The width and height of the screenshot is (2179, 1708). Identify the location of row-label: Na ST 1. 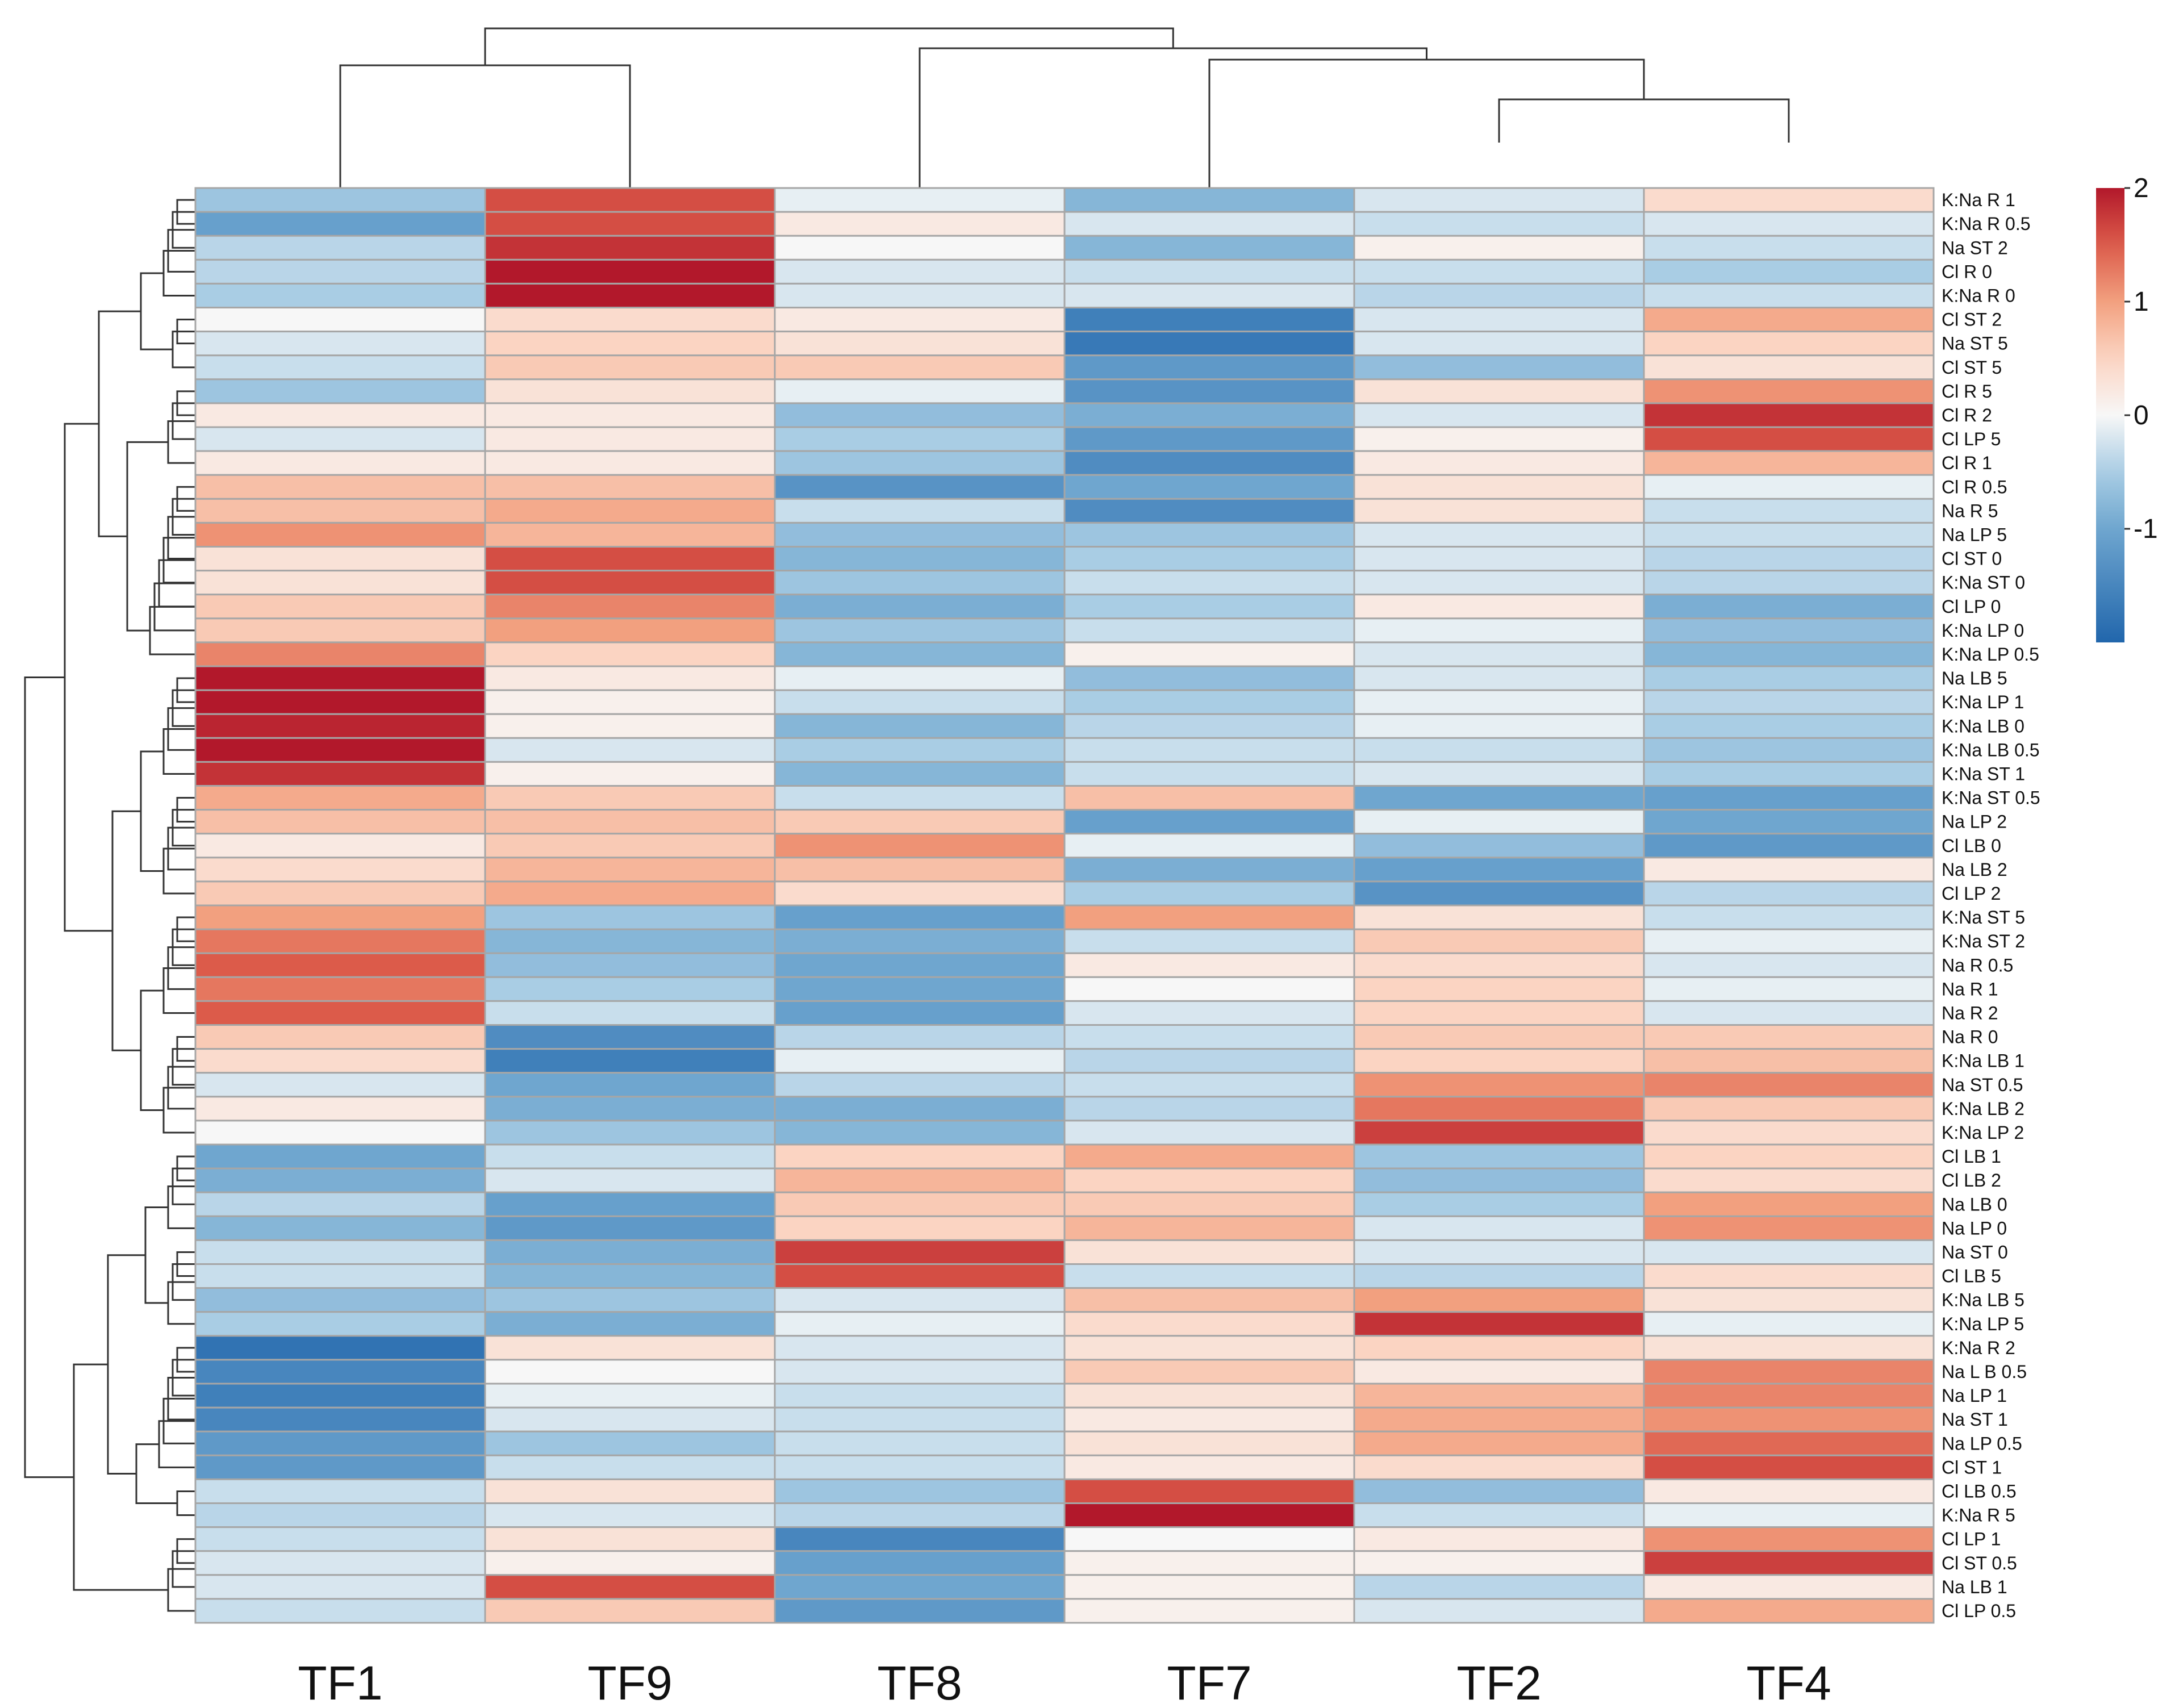
(1975, 1419).